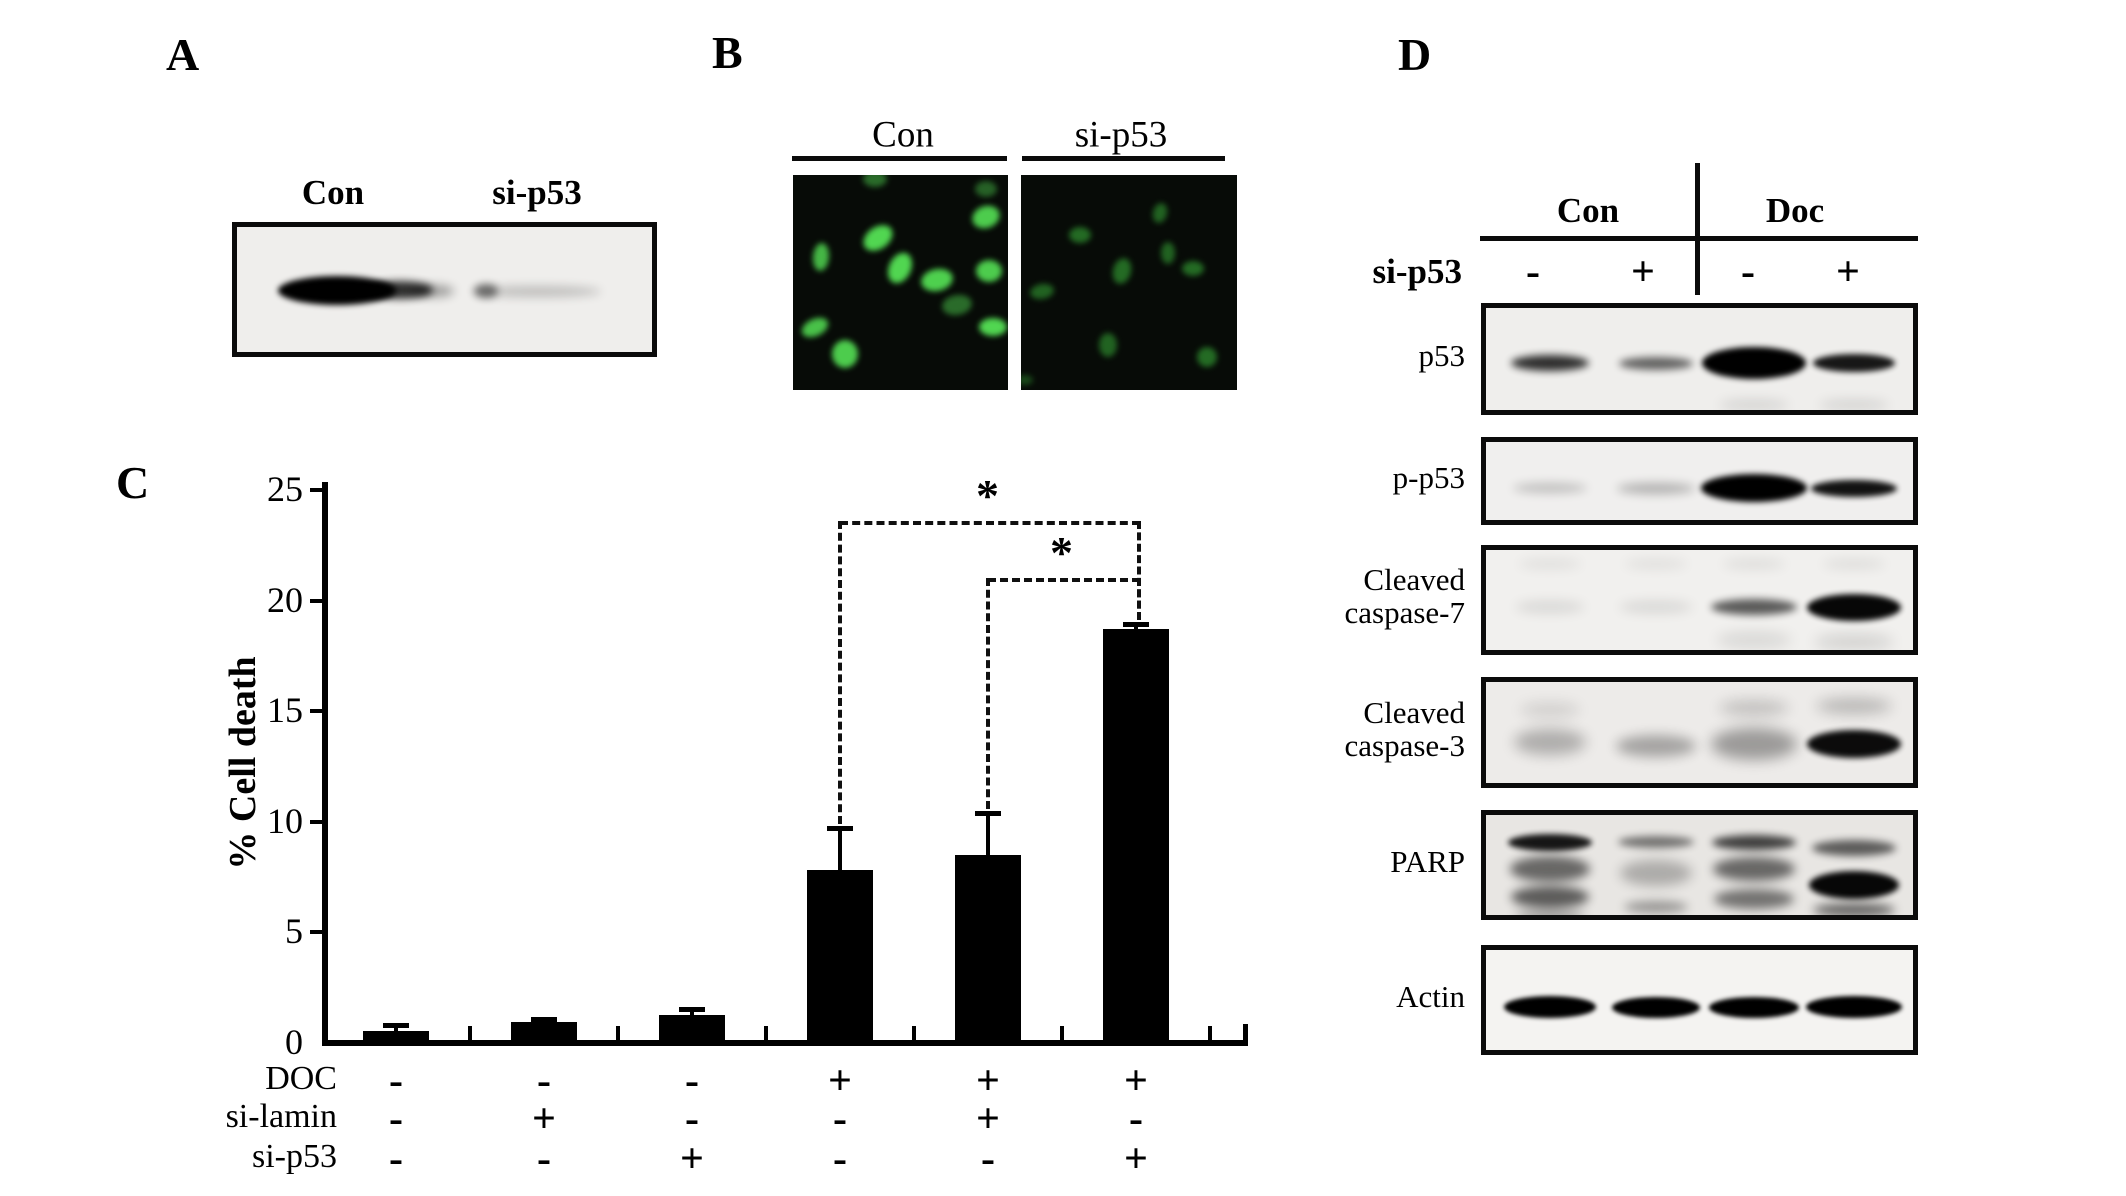 The image size is (2126, 1196). What do you see at coordinates (727, 52) in the screenshot?
I see `panel-b-letter: B` at bounding box center [727, 52].